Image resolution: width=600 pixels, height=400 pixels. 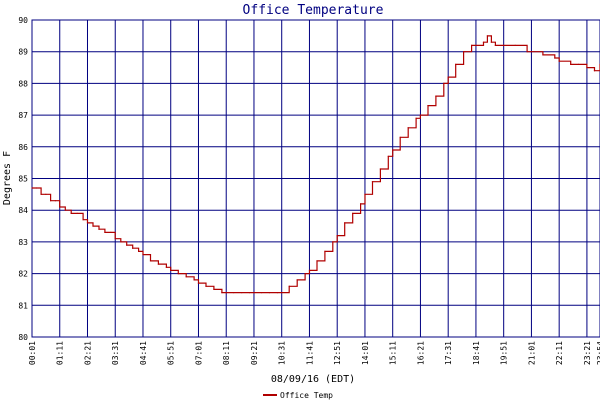 I want to click on y-tick-label: 82, so click(x=23, y=274).